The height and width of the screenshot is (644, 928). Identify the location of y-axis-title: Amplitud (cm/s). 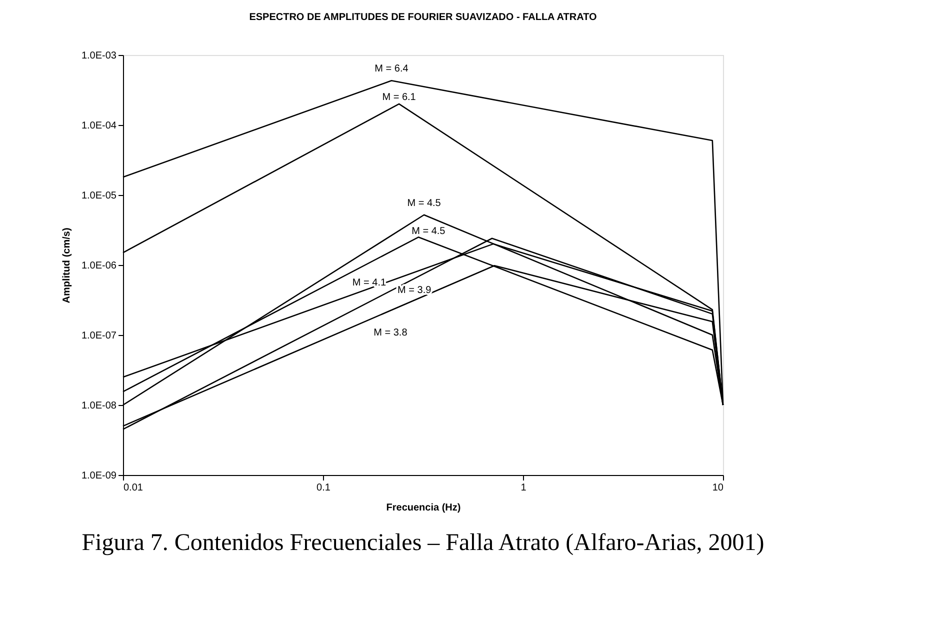
(66, 266).